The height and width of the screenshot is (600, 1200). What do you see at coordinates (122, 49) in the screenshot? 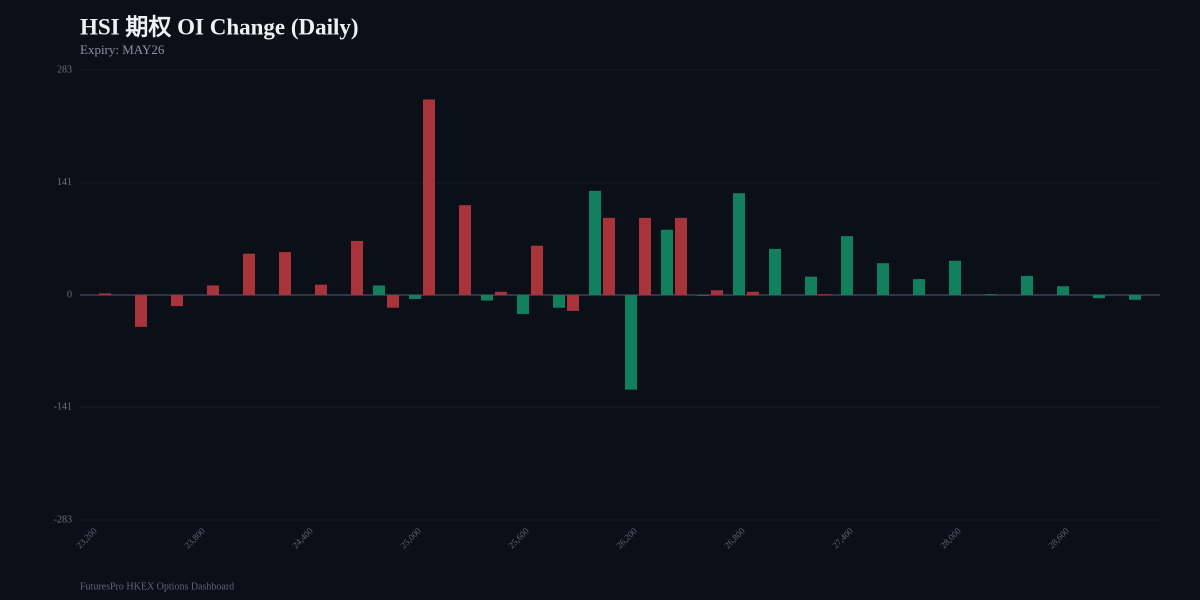
I see `chart-subtitle: Expiry: MAY26` at bounding box center [122, 49].